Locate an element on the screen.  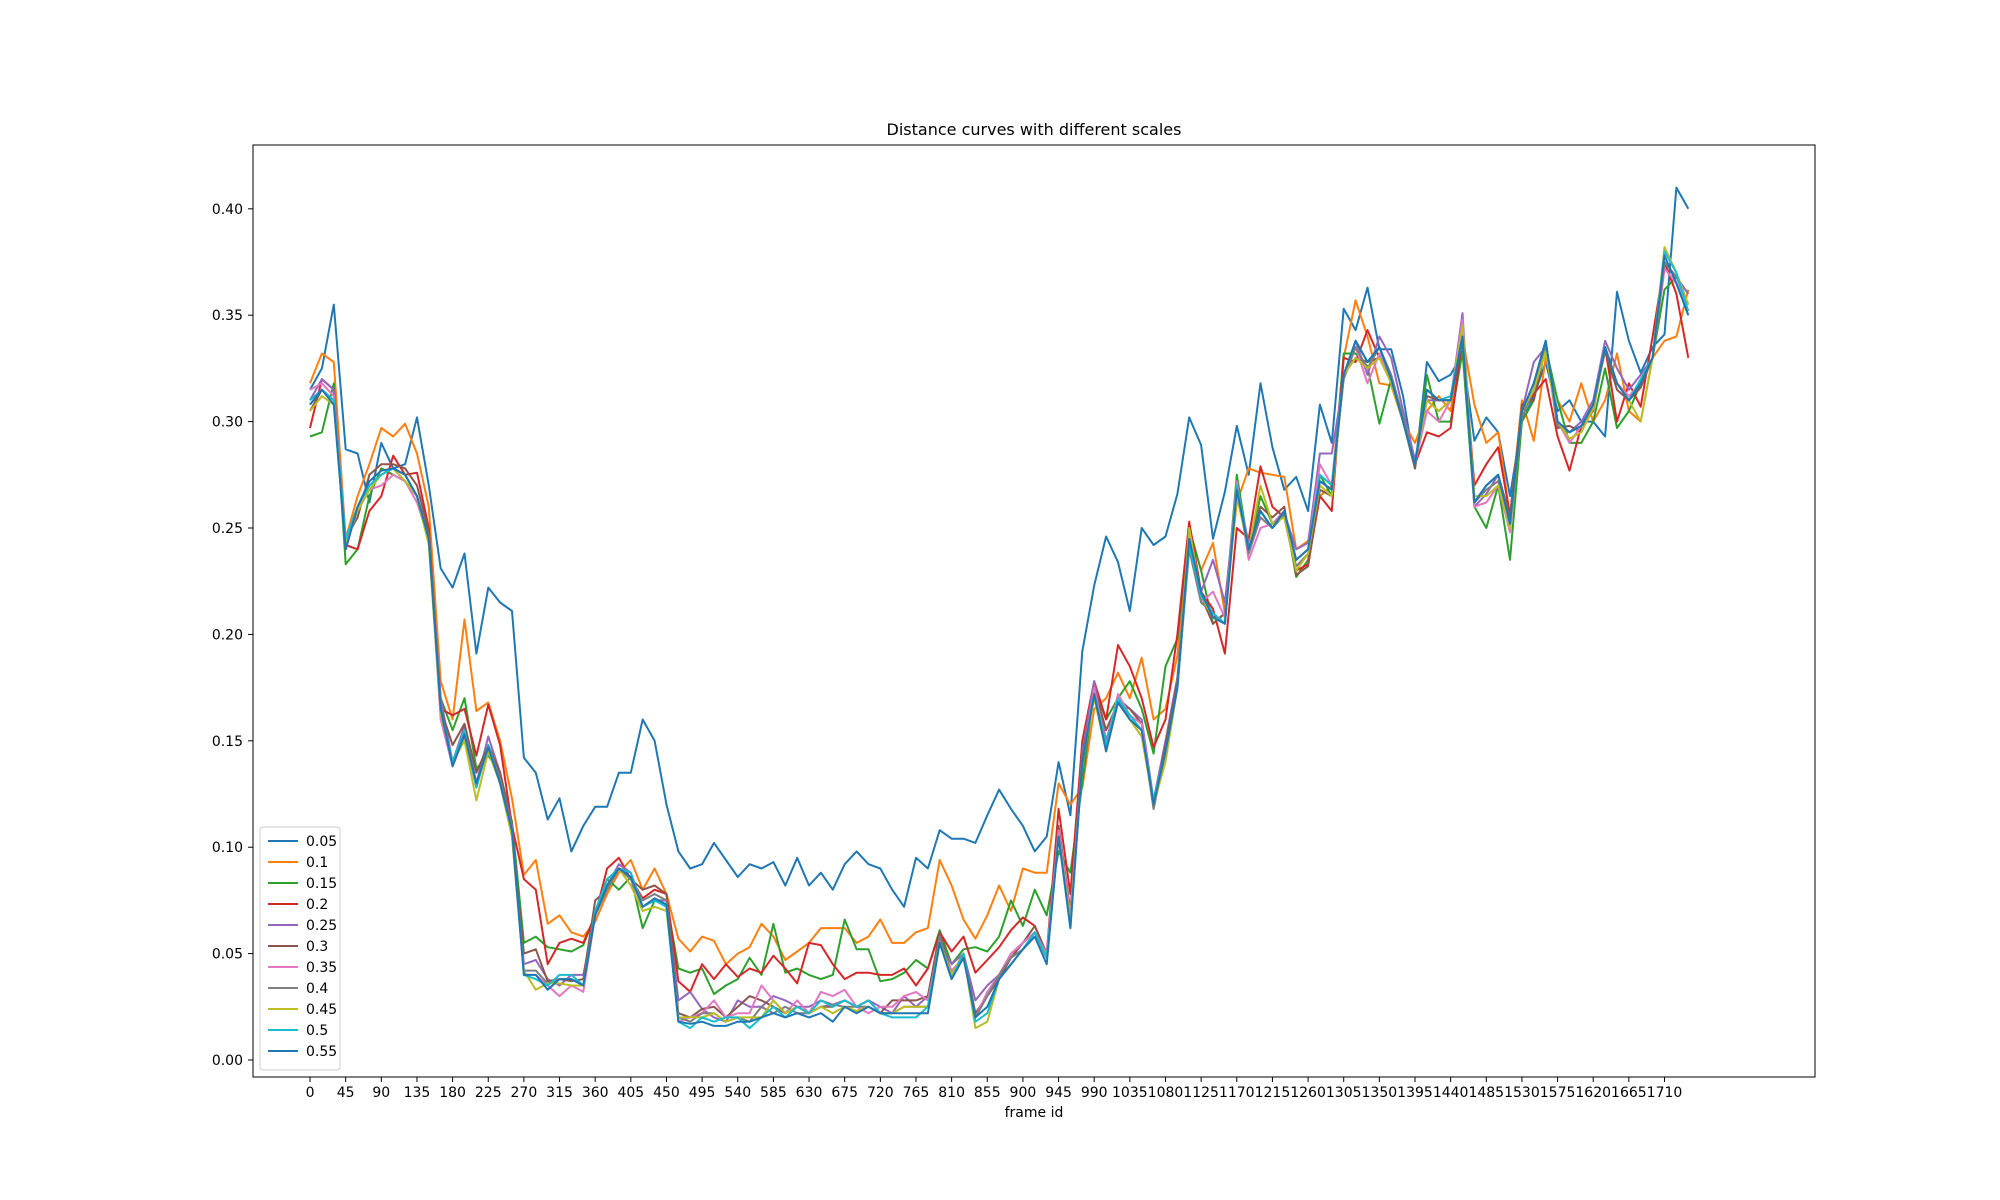
y-tick-label: 0.30 is located at coordinates (227, 423).